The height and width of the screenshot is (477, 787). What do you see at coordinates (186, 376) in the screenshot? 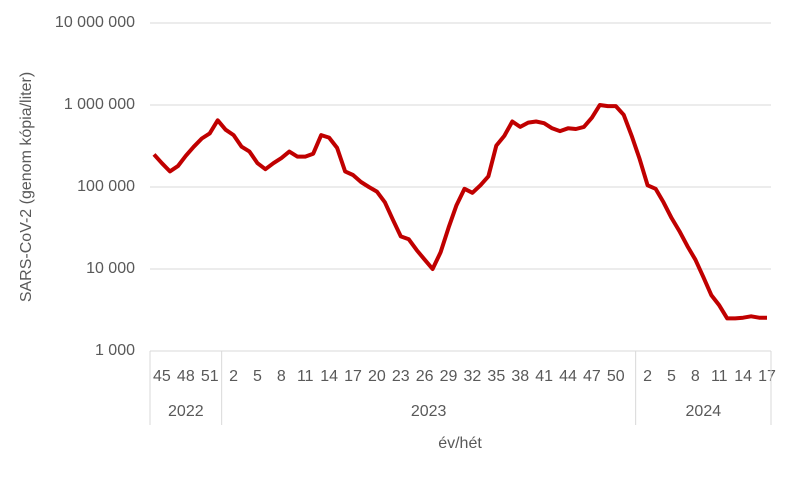
I see `x-tick-label: 48` at bounding box center [186, 376].